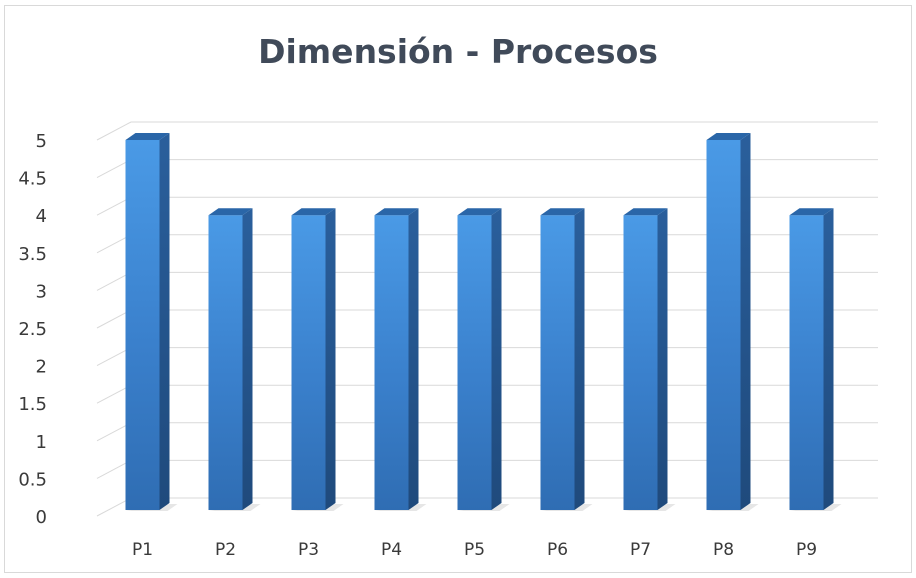  Describe the element at coordinates (308, 550) in the screenshot. I see `x-tick-label: P3` at that location.